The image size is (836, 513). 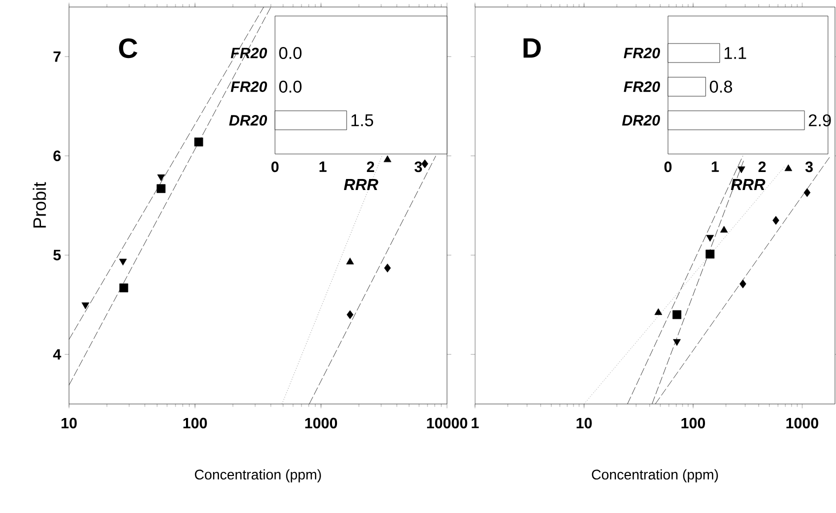 What do you see at coordinates (532, 48) in the screenshot?
I see `text: D` at bounding box center [532, 48].